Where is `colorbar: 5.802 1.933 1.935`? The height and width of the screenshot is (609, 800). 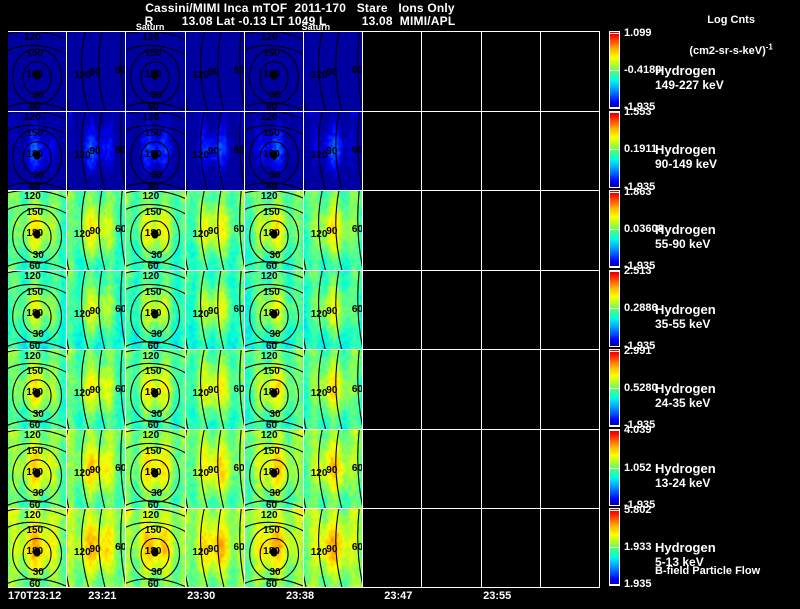 colorbar: 5.802 1.933 1.935 is located at coordinates (630, 547).